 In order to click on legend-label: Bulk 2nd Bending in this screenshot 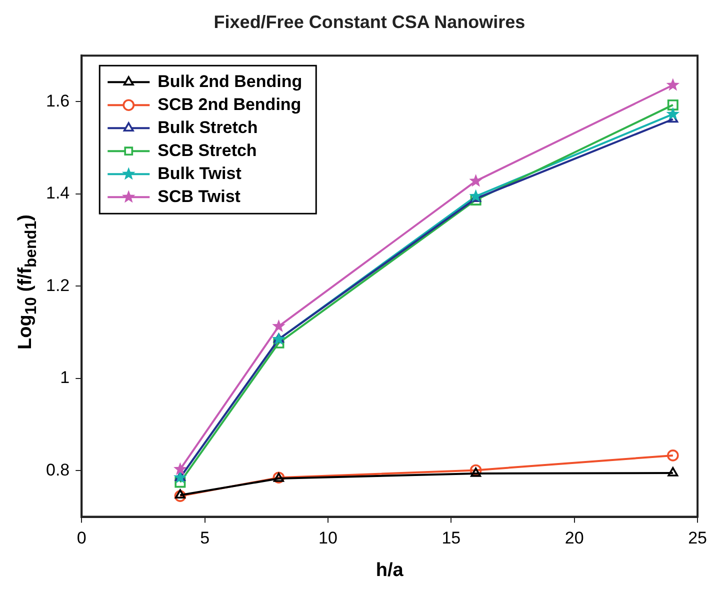, I will do `click(230, 81)`.